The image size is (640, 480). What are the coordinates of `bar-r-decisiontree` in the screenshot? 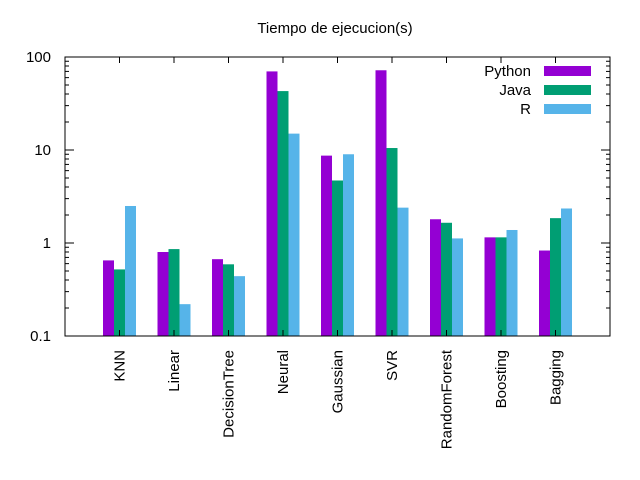 It's located at (239, 306).